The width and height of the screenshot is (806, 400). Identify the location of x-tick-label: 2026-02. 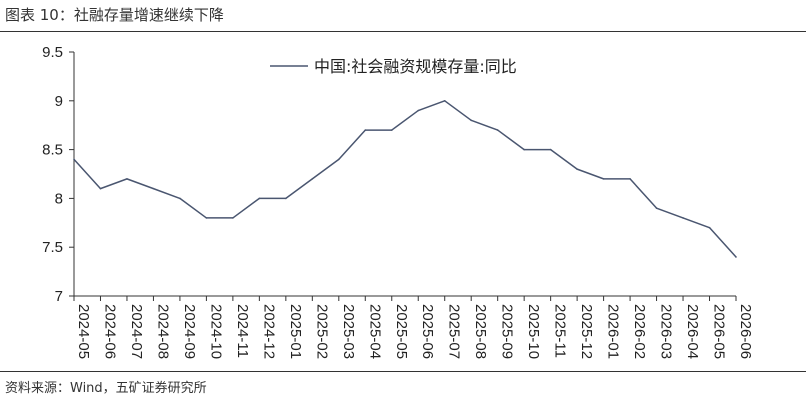
(639, 331).